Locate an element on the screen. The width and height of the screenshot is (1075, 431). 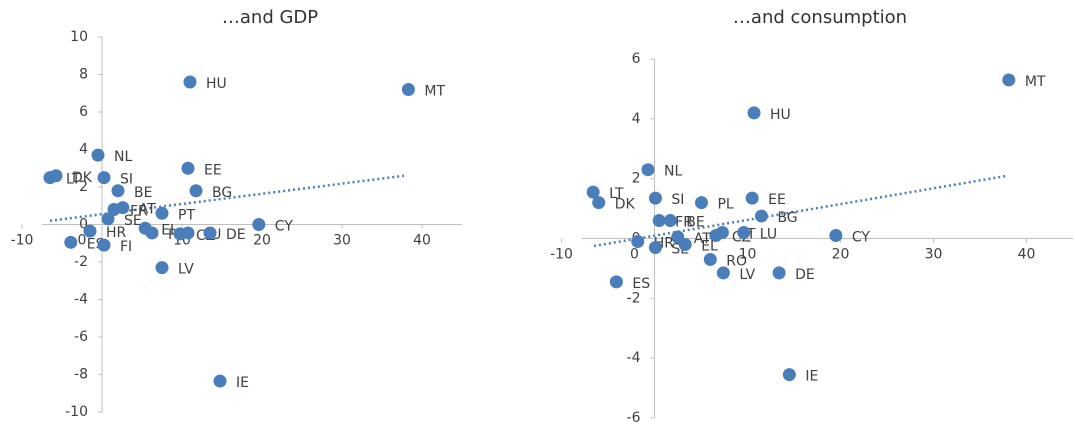
y-tick-label: -6 is located at coordinates (81, 337).